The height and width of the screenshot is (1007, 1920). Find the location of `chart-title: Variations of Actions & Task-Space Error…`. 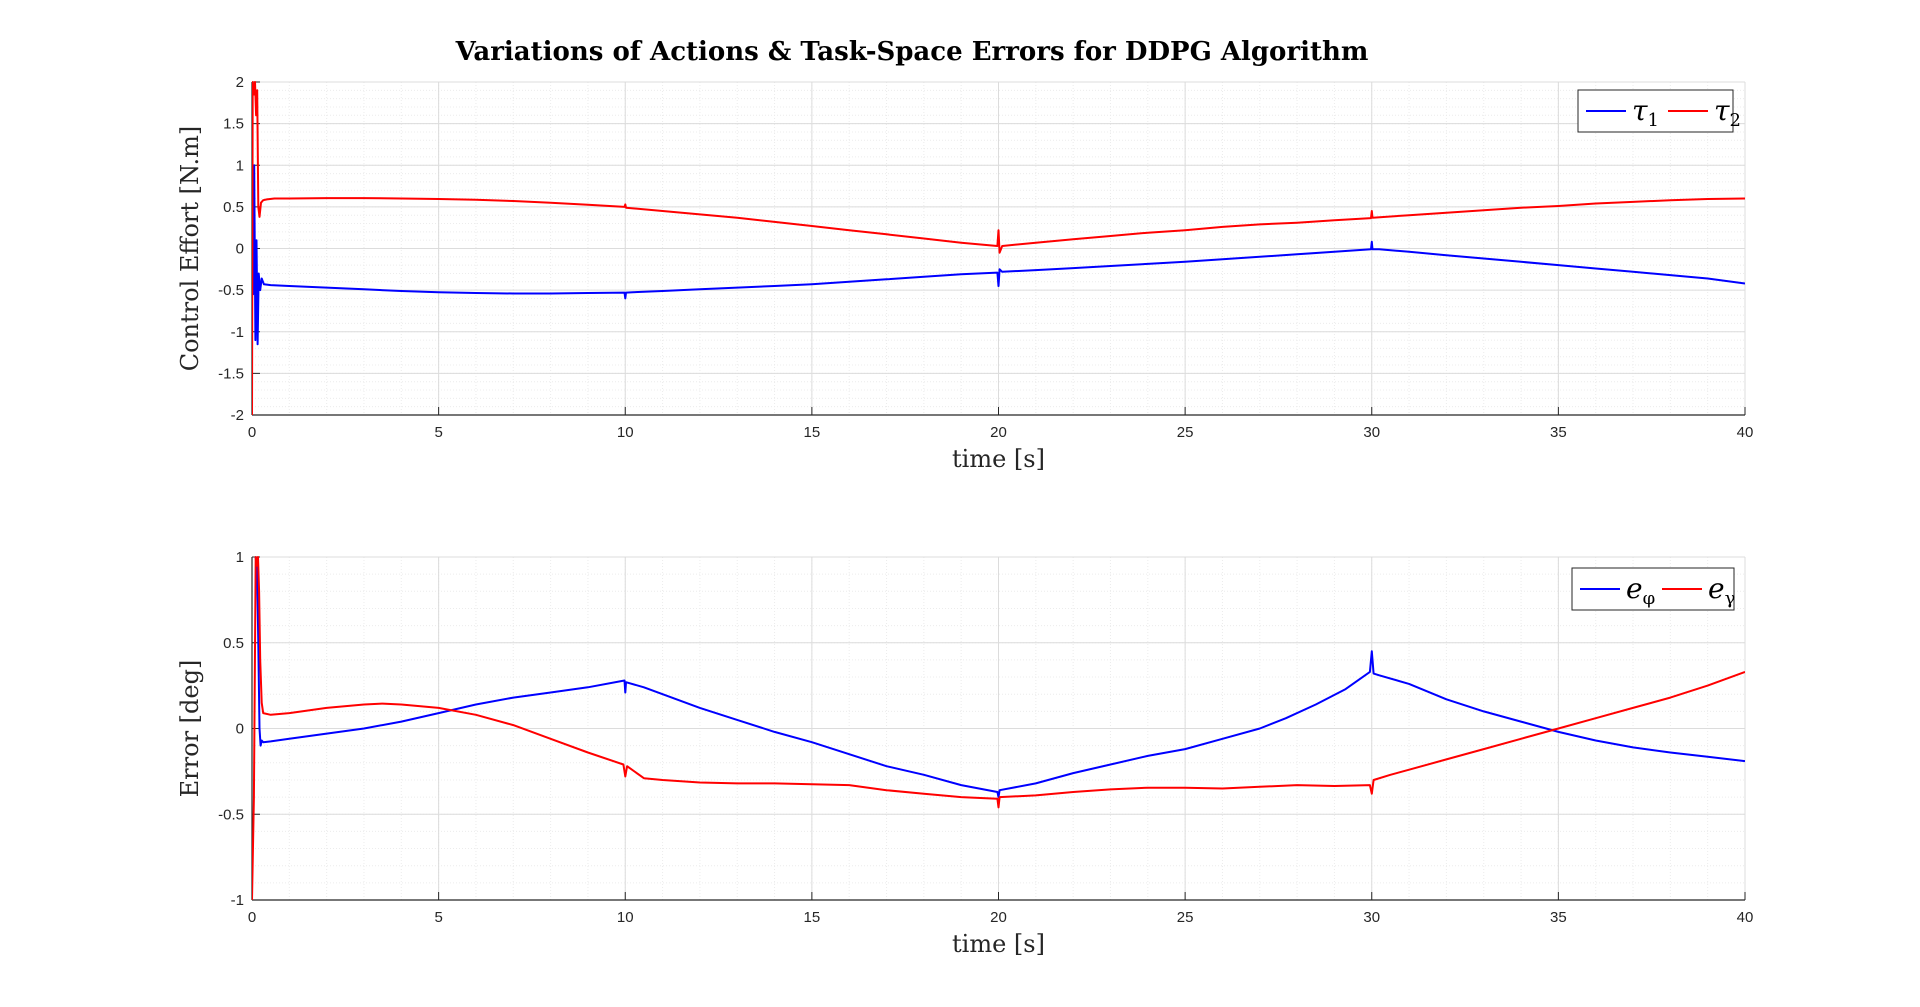

chart-title: Variations of Actions & Task-Space Error… is located at coordinates (912, 52).